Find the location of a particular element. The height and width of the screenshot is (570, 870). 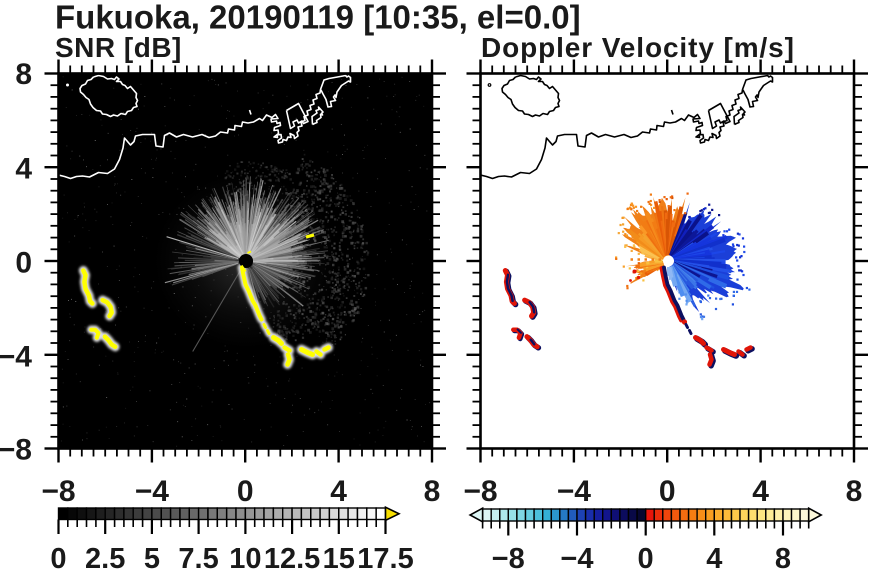

svg-text: Doppler Velocity [m/s] is located at coordinates (638, 47).